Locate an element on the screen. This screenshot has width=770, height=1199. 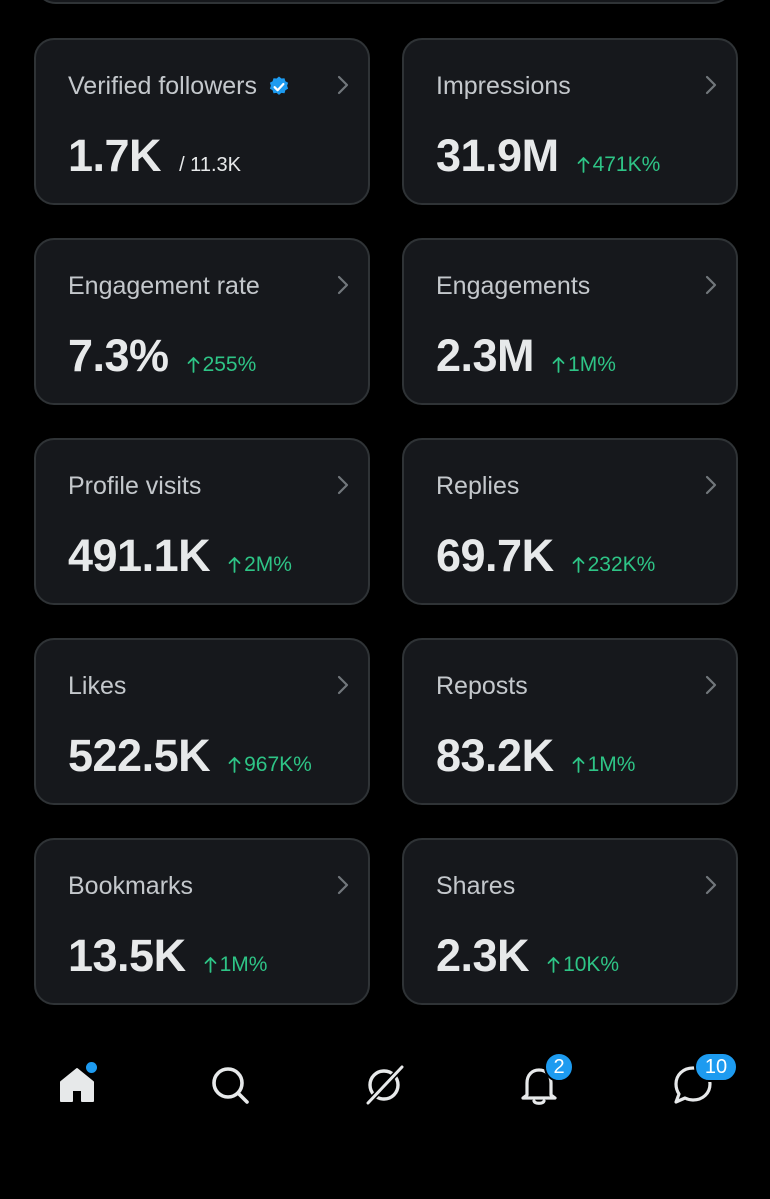
stat-value: 31.9M is located at coordinates (497, 155).